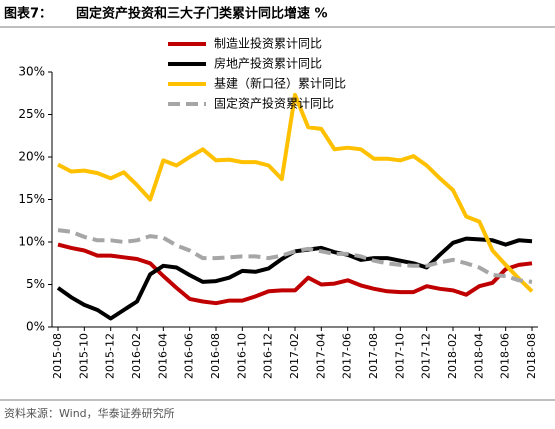 Image resolution: width=555 pixels, height=429 pixels. What do you see at coordinates (531, 356) in the screenshot?
I see `x-tick-label: 2018-08` at bounding box center [531, 356].